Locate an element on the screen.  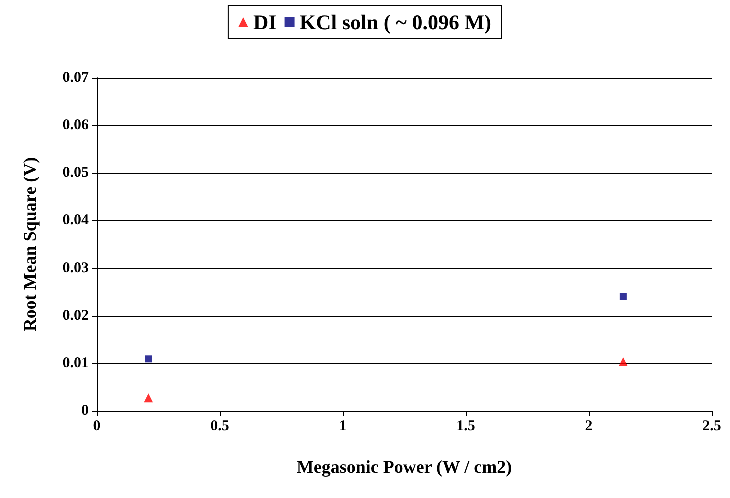
y-tick-label: 0.06 is located at coordinates (76, 126).